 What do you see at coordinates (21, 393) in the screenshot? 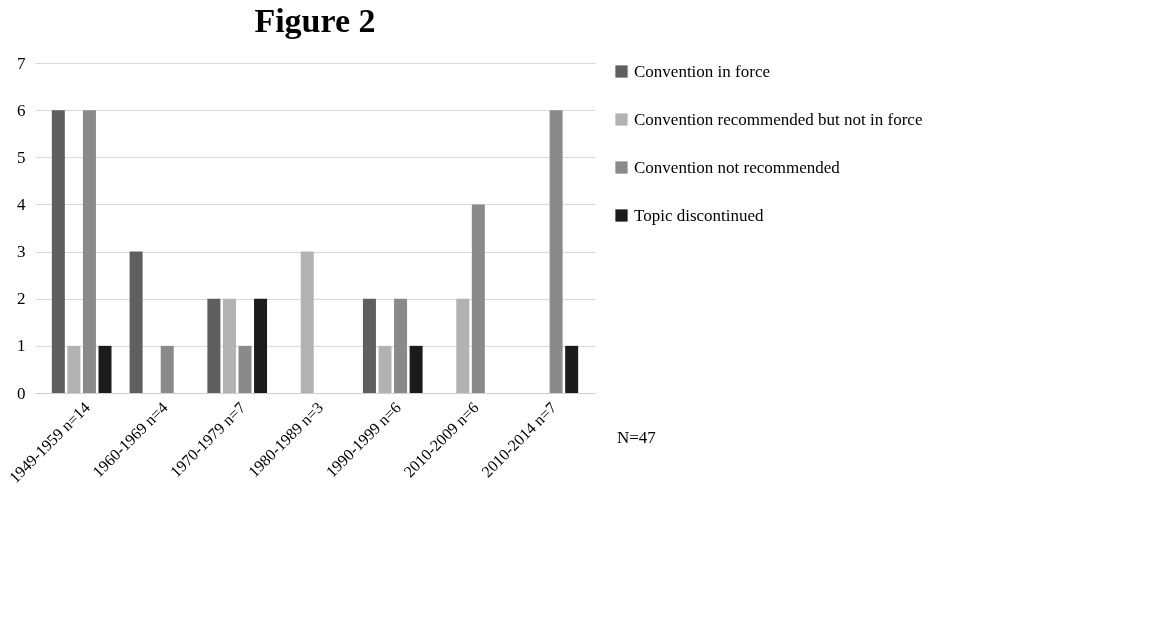
I see `y-tick-label: 0` at bounding box center [21, 393].